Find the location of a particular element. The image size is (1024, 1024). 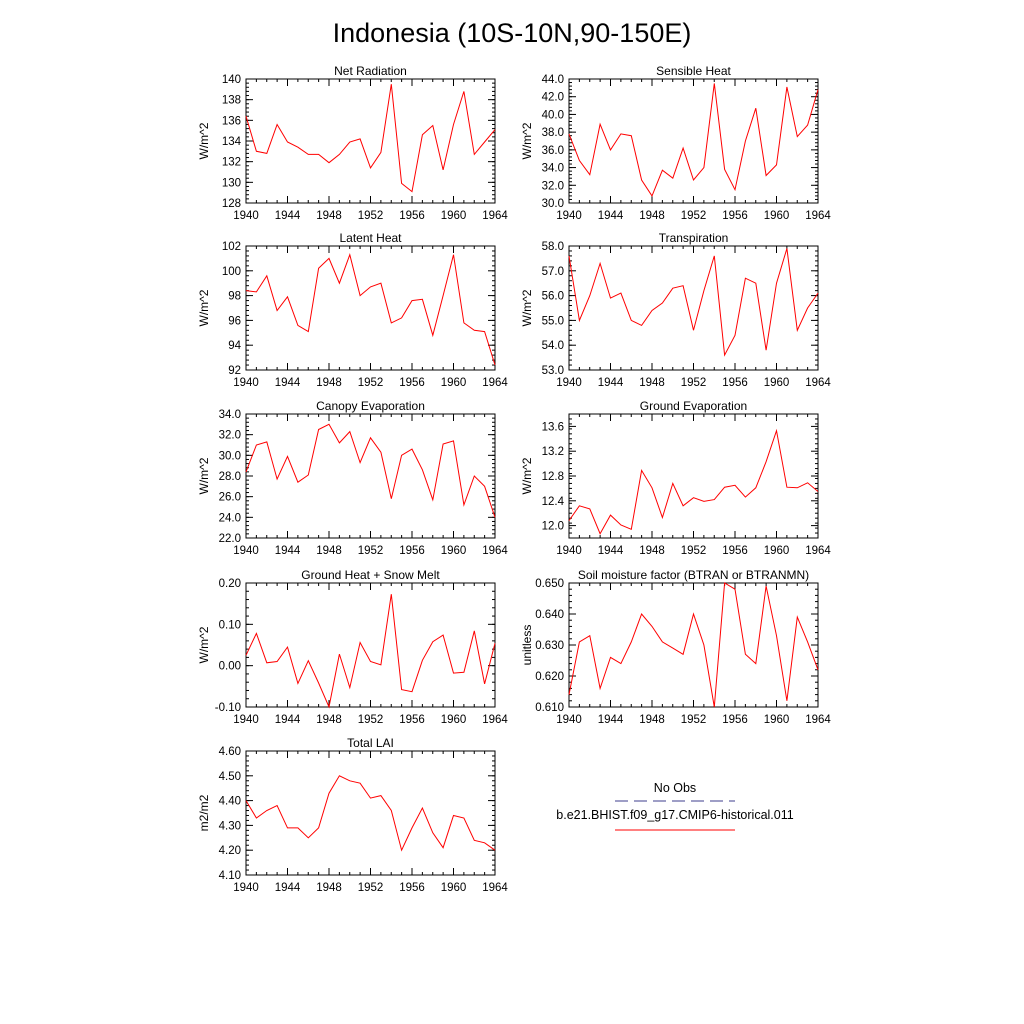

y-tick-label: 0.650 is located at coordinates (549, 584).